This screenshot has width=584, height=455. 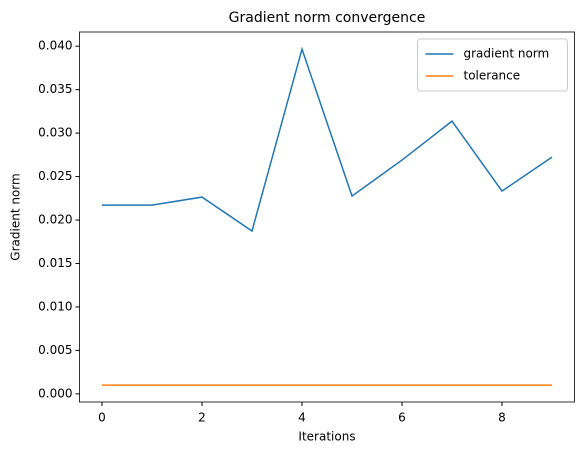 What do you see at coordinates (326, 437) in the screenshot?
I see `x-axis-label: Iterations` at bounding box center [326, 437].